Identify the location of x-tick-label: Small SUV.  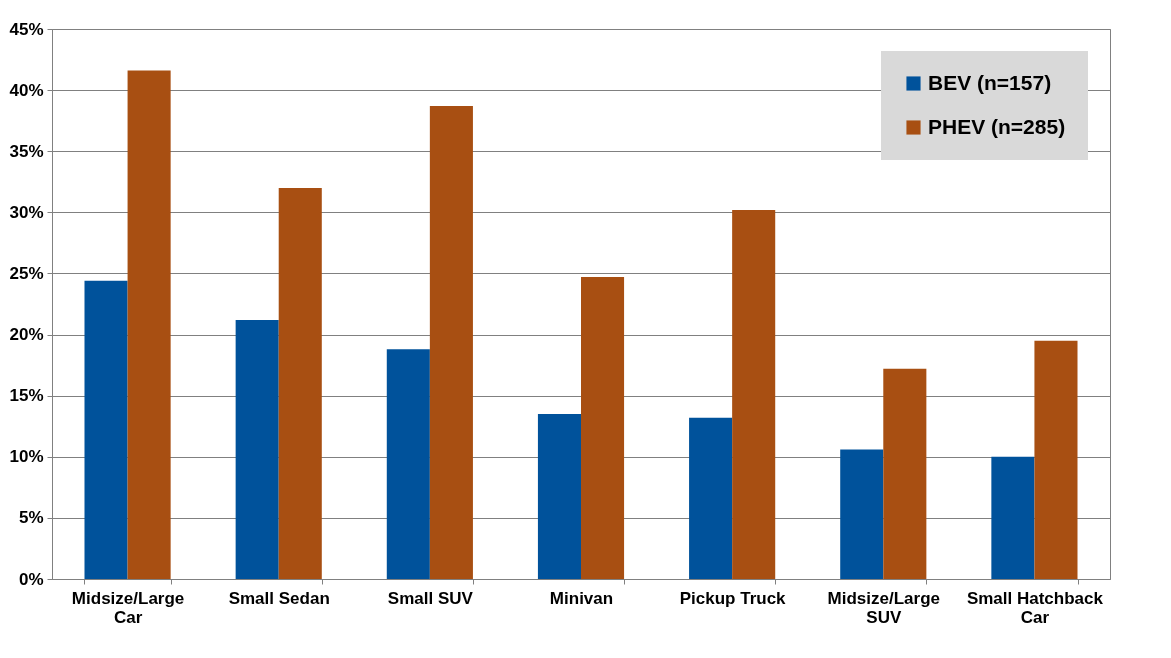
(430, 598).